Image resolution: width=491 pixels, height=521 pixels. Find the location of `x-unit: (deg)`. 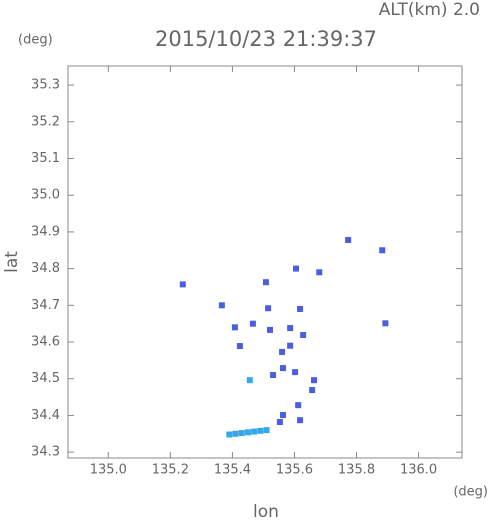

x-unit: (deg) is located at coordinates (470, 492).